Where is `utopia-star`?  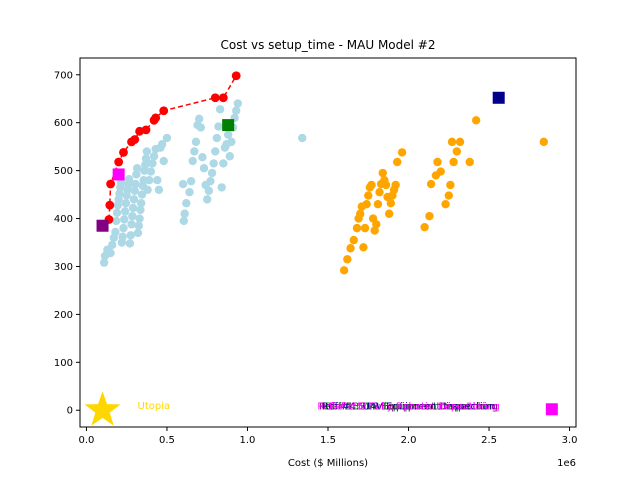
utopia-star is located at coordinates (102, 408).